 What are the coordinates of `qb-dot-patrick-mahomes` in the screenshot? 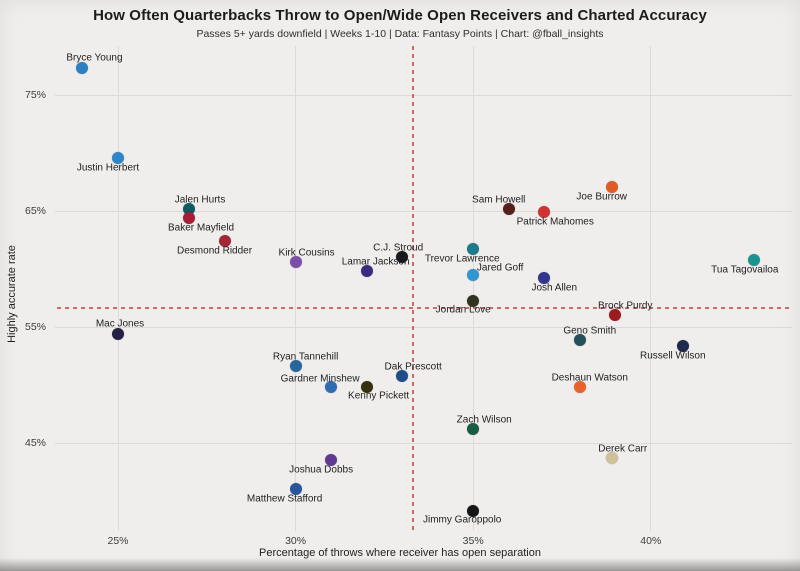 It's located at (544, 212).